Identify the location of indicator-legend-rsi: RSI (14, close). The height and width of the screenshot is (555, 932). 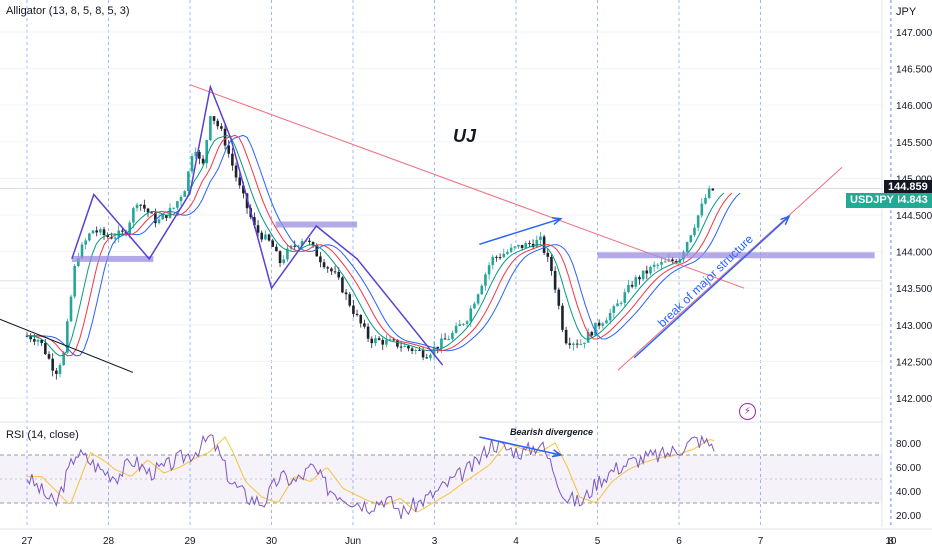
(42, 435).